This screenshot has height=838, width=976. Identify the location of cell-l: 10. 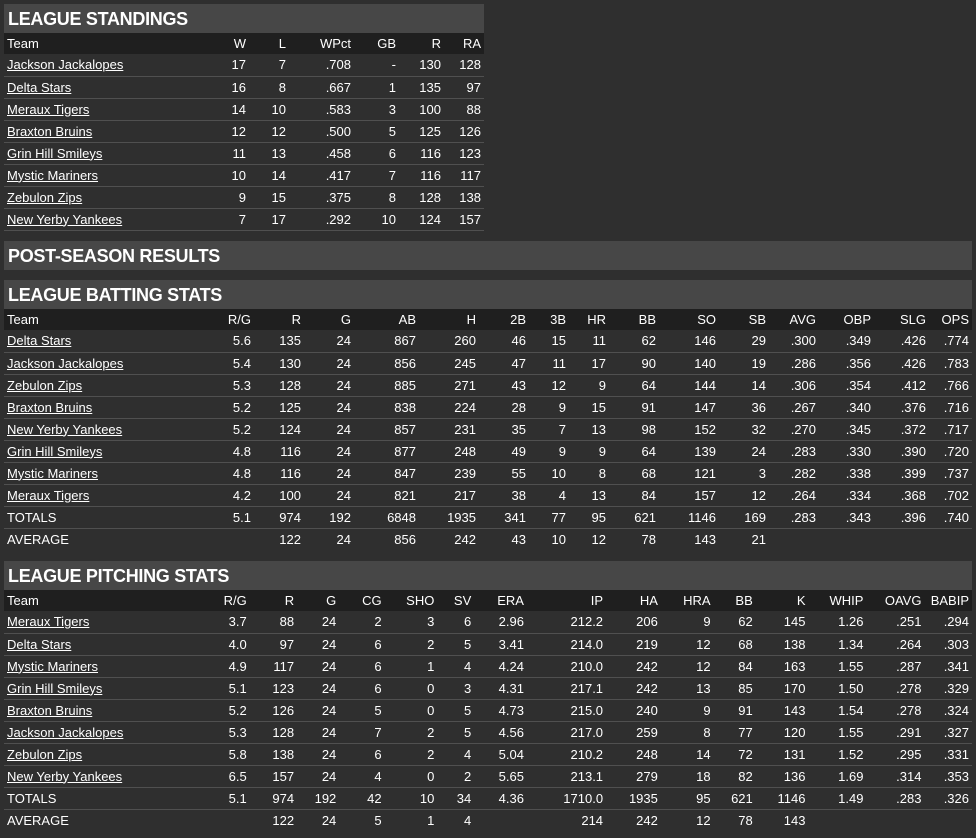
(269, 109).